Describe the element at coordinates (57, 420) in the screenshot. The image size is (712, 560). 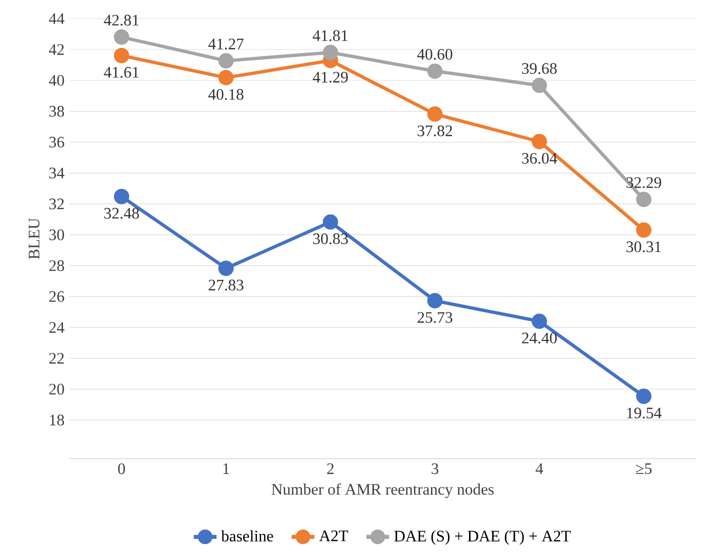
I see `y-tick-label: 18` at that location.